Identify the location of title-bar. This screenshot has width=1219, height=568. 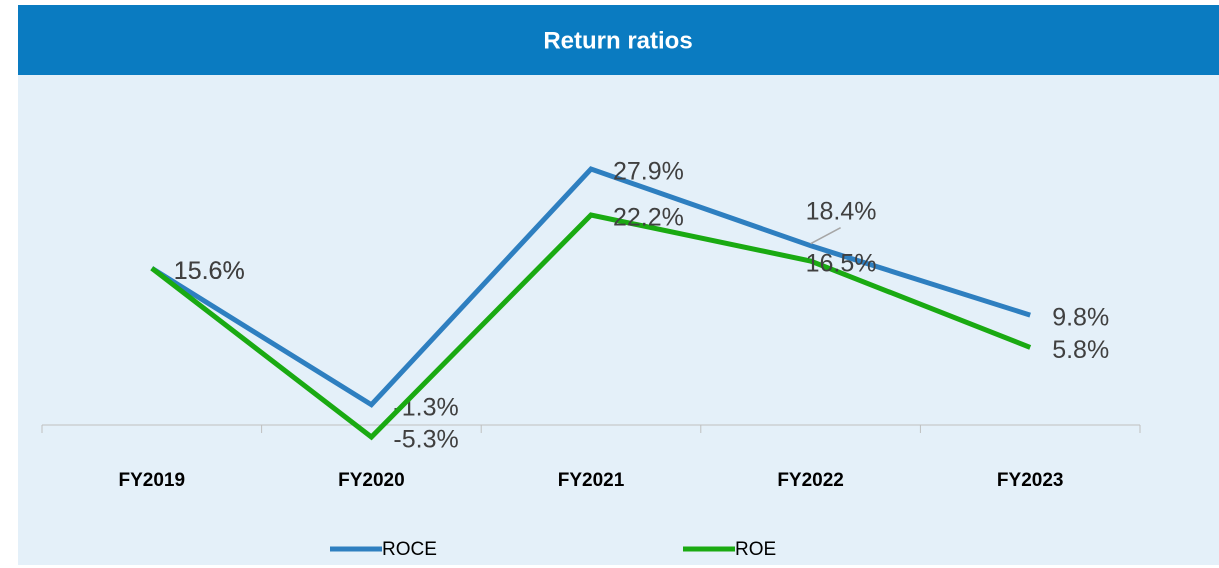
(618, 40).